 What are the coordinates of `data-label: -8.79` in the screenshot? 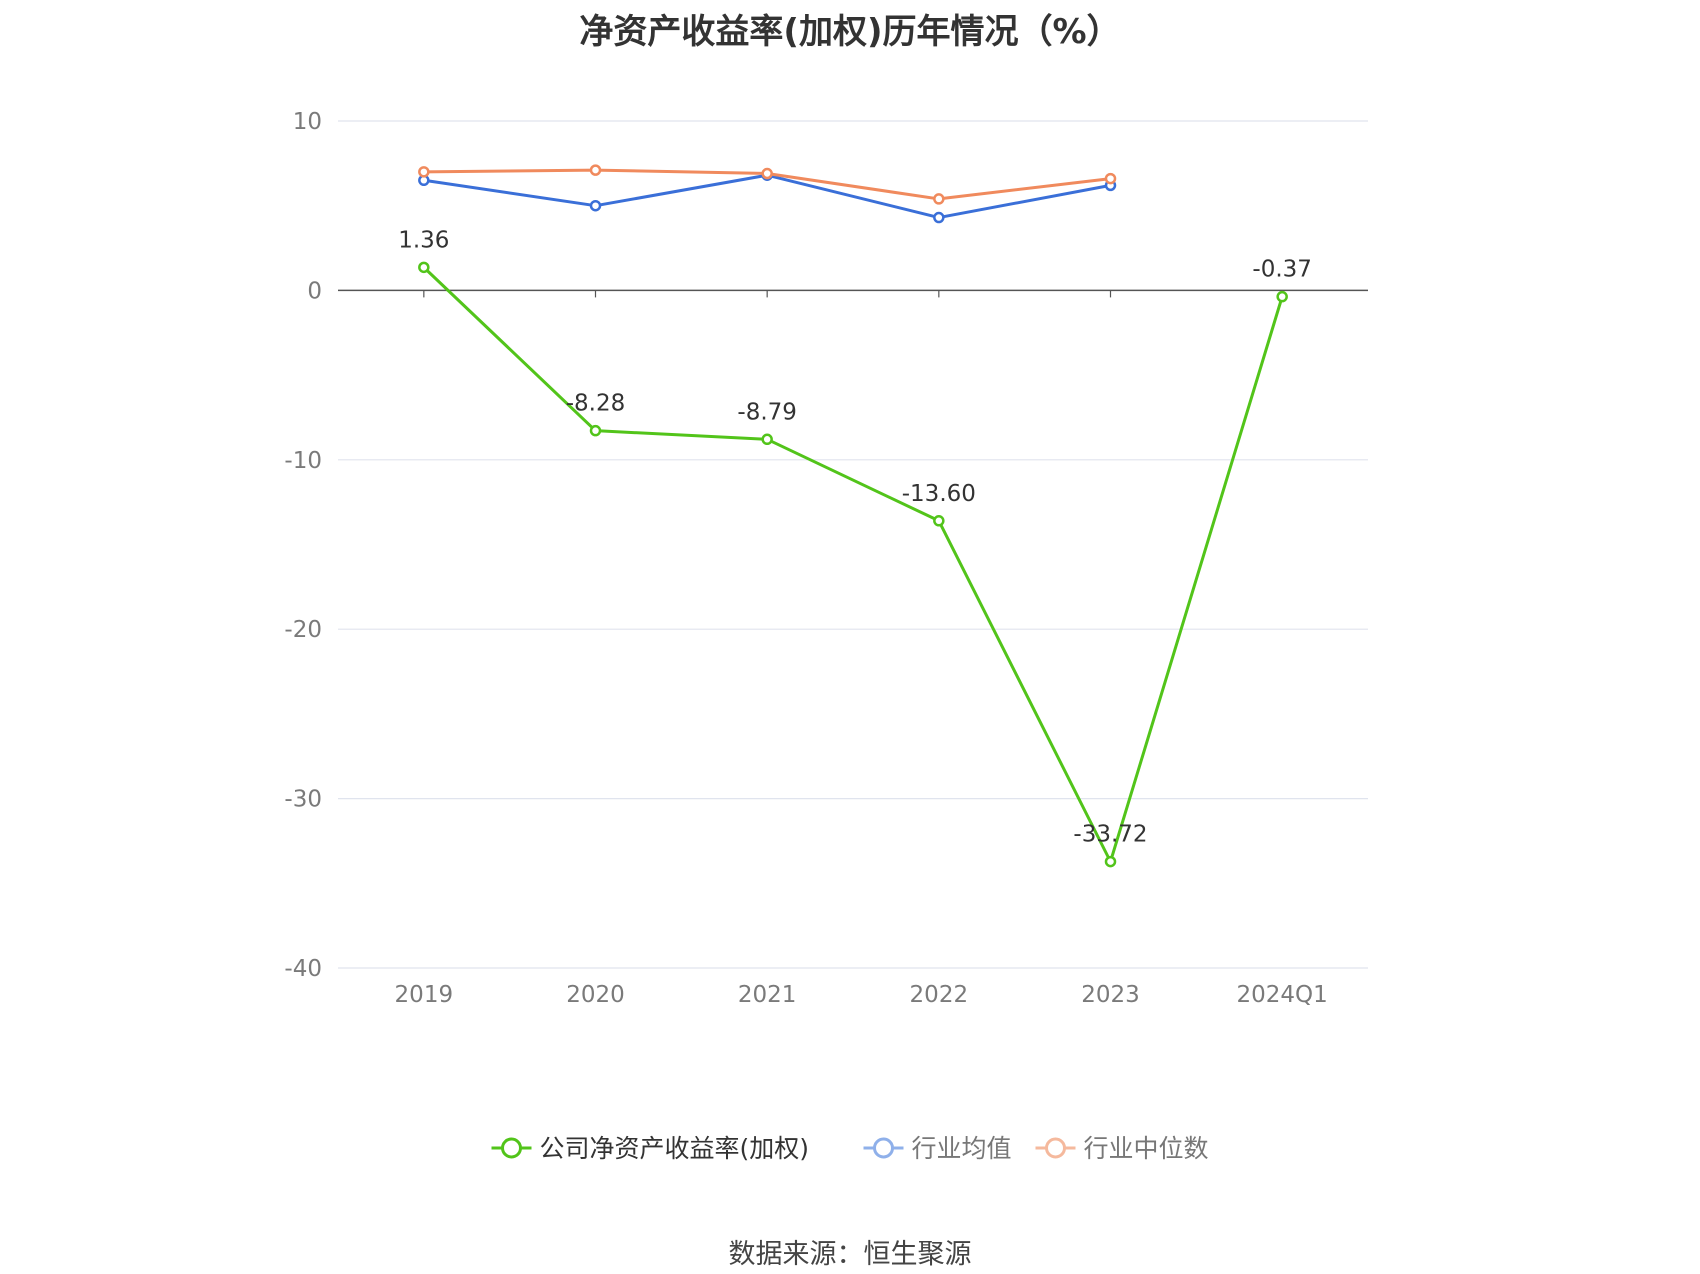 It's located at (767, 412).